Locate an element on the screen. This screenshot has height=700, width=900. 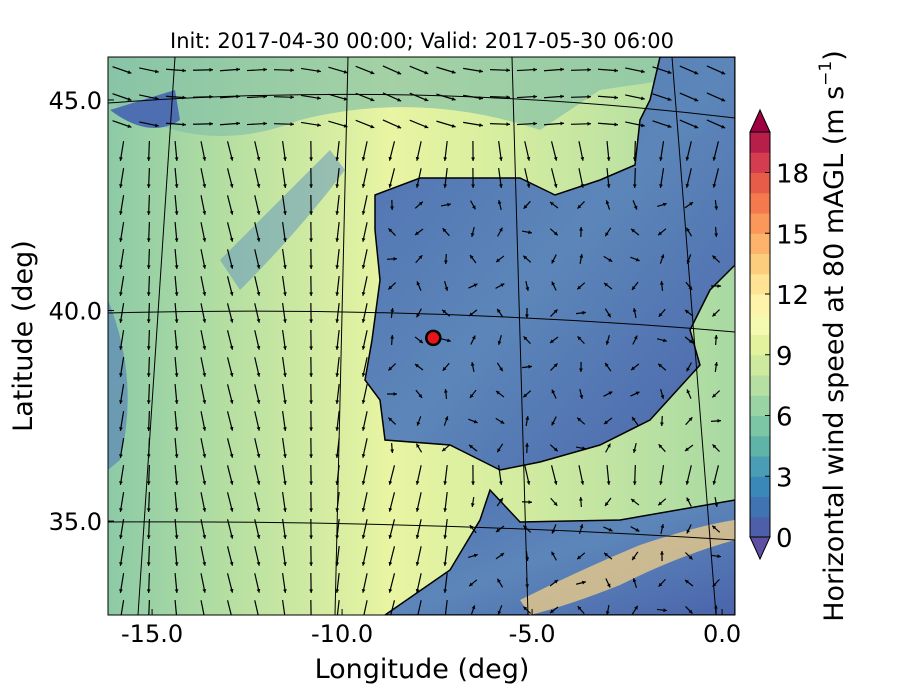
x-tick-label: -15.0 is located at coordinates (152, 634).